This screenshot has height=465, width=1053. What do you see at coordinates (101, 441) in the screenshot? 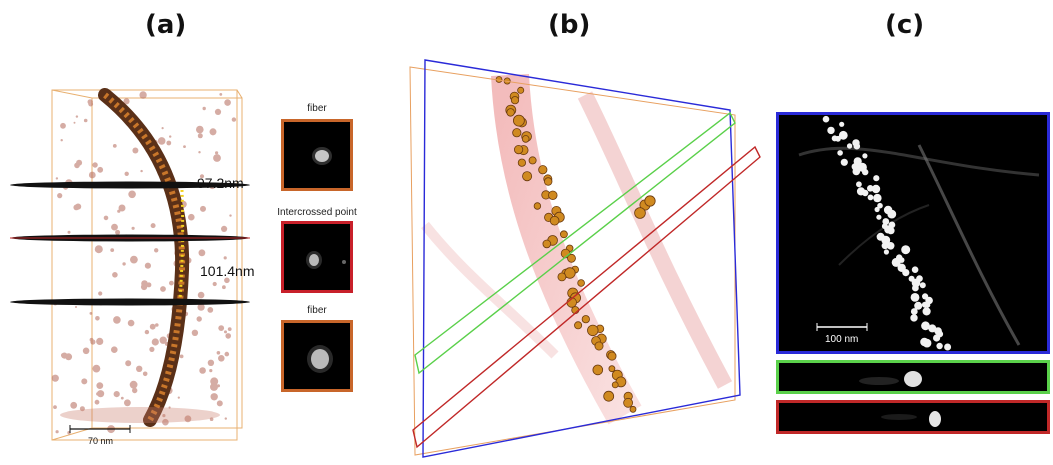
I see `scale-bar-a-label: 70 nm` at bounding box center [101, 441].